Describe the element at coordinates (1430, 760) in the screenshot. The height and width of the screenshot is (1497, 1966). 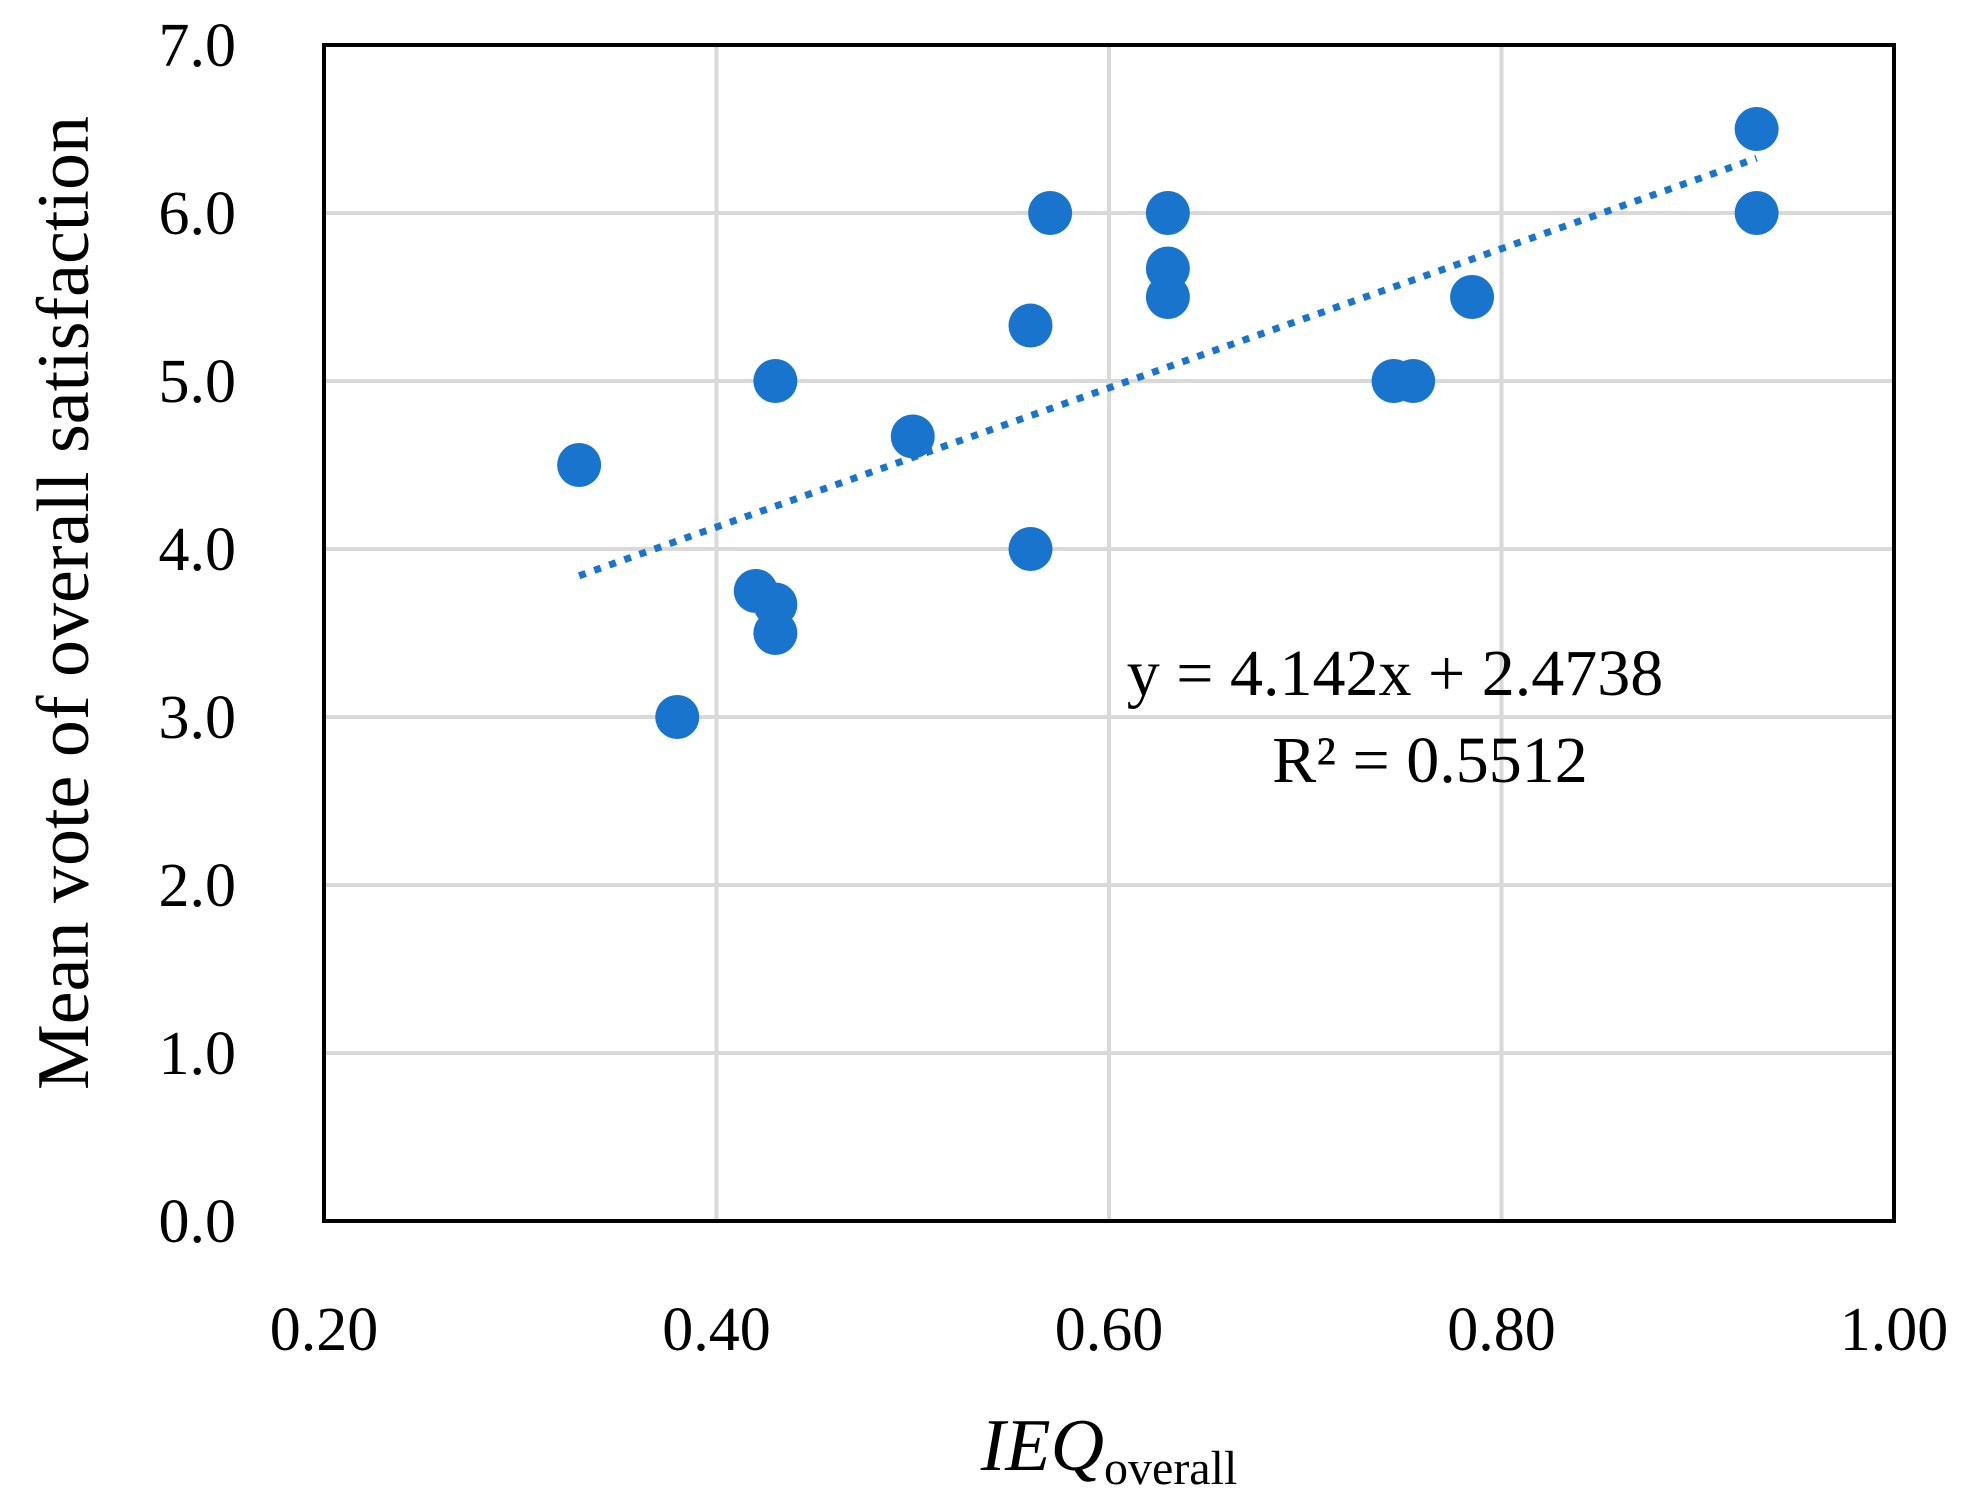
I see `r-squared-label: R² = 0.5512` at that location.